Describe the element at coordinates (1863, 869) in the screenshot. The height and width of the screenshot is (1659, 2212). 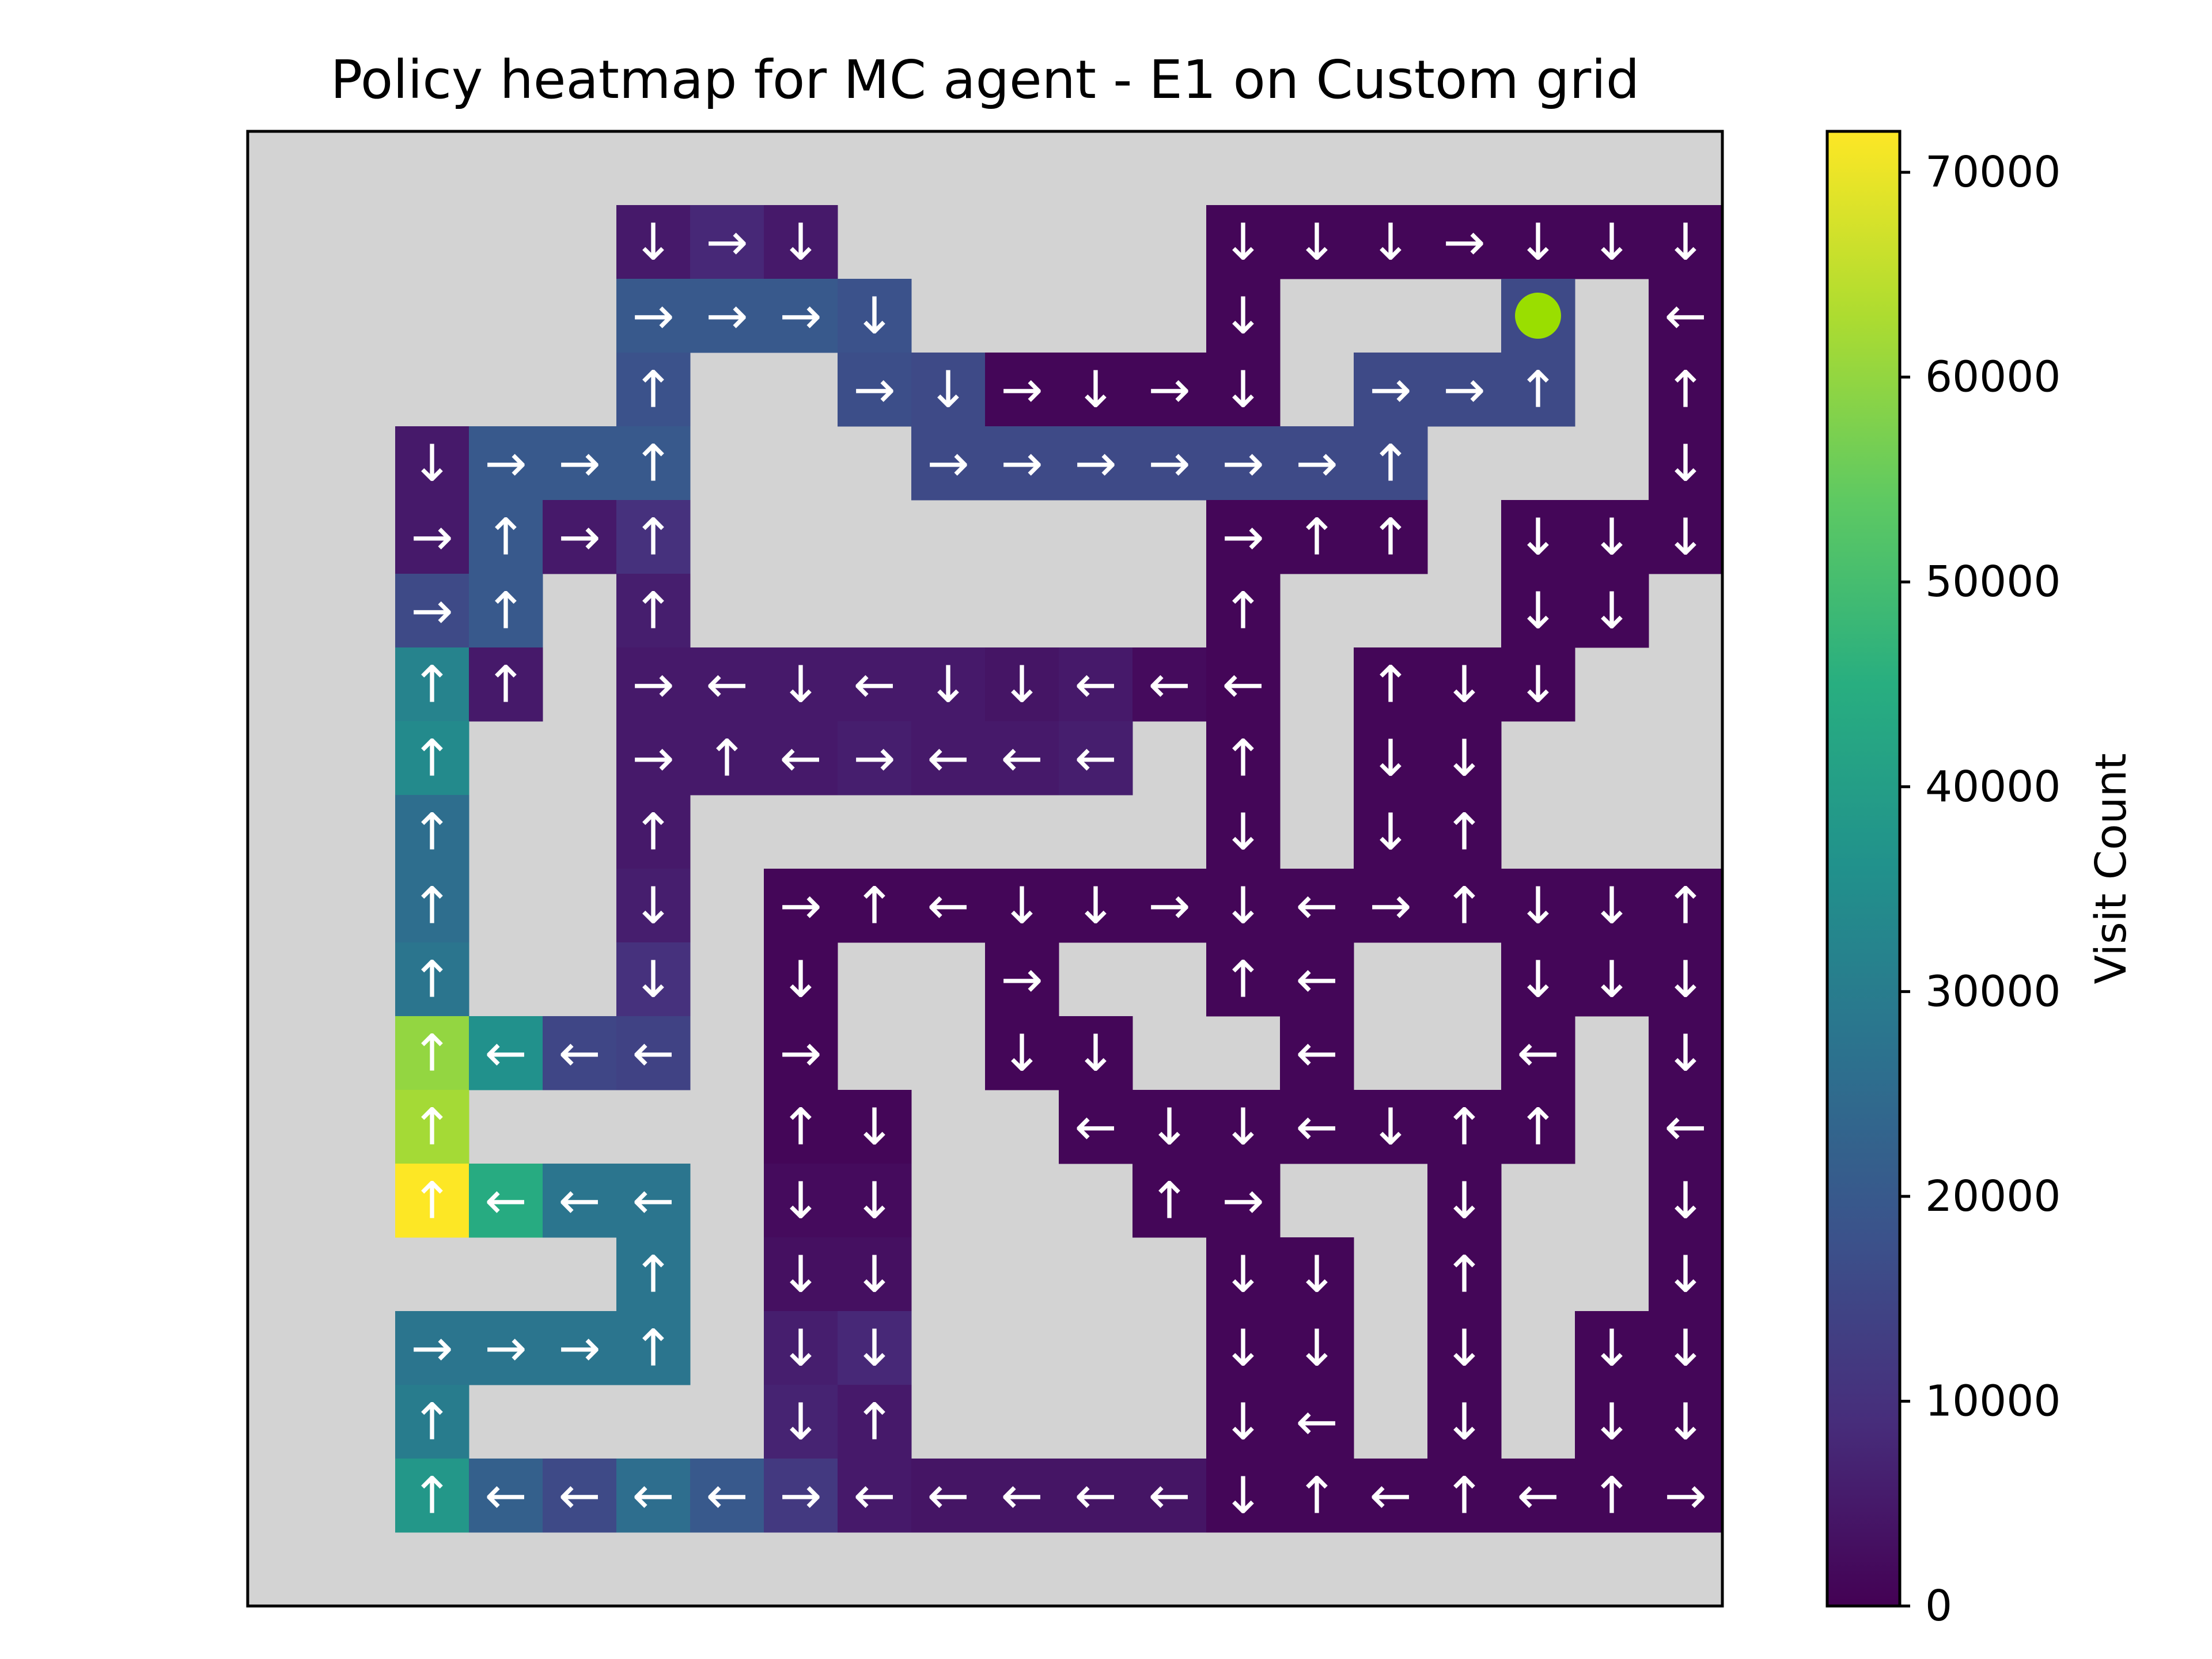
I see `colorbar-frame` at that location.